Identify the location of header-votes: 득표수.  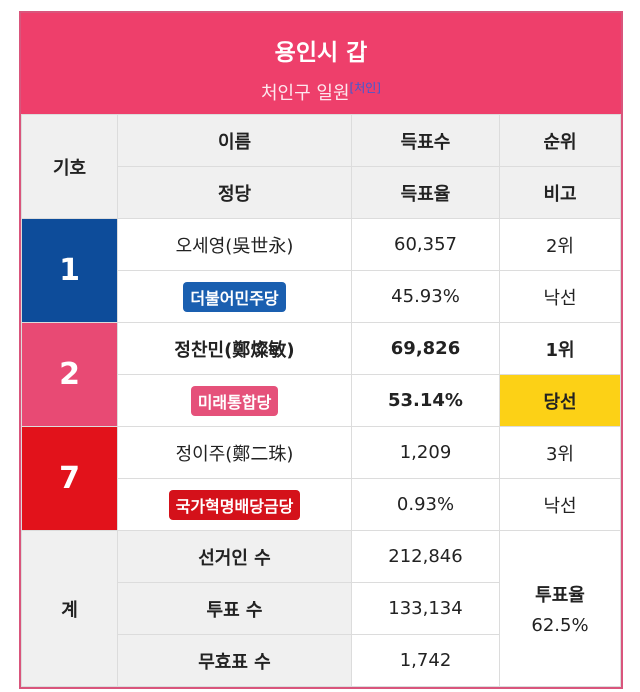
(425, 140).